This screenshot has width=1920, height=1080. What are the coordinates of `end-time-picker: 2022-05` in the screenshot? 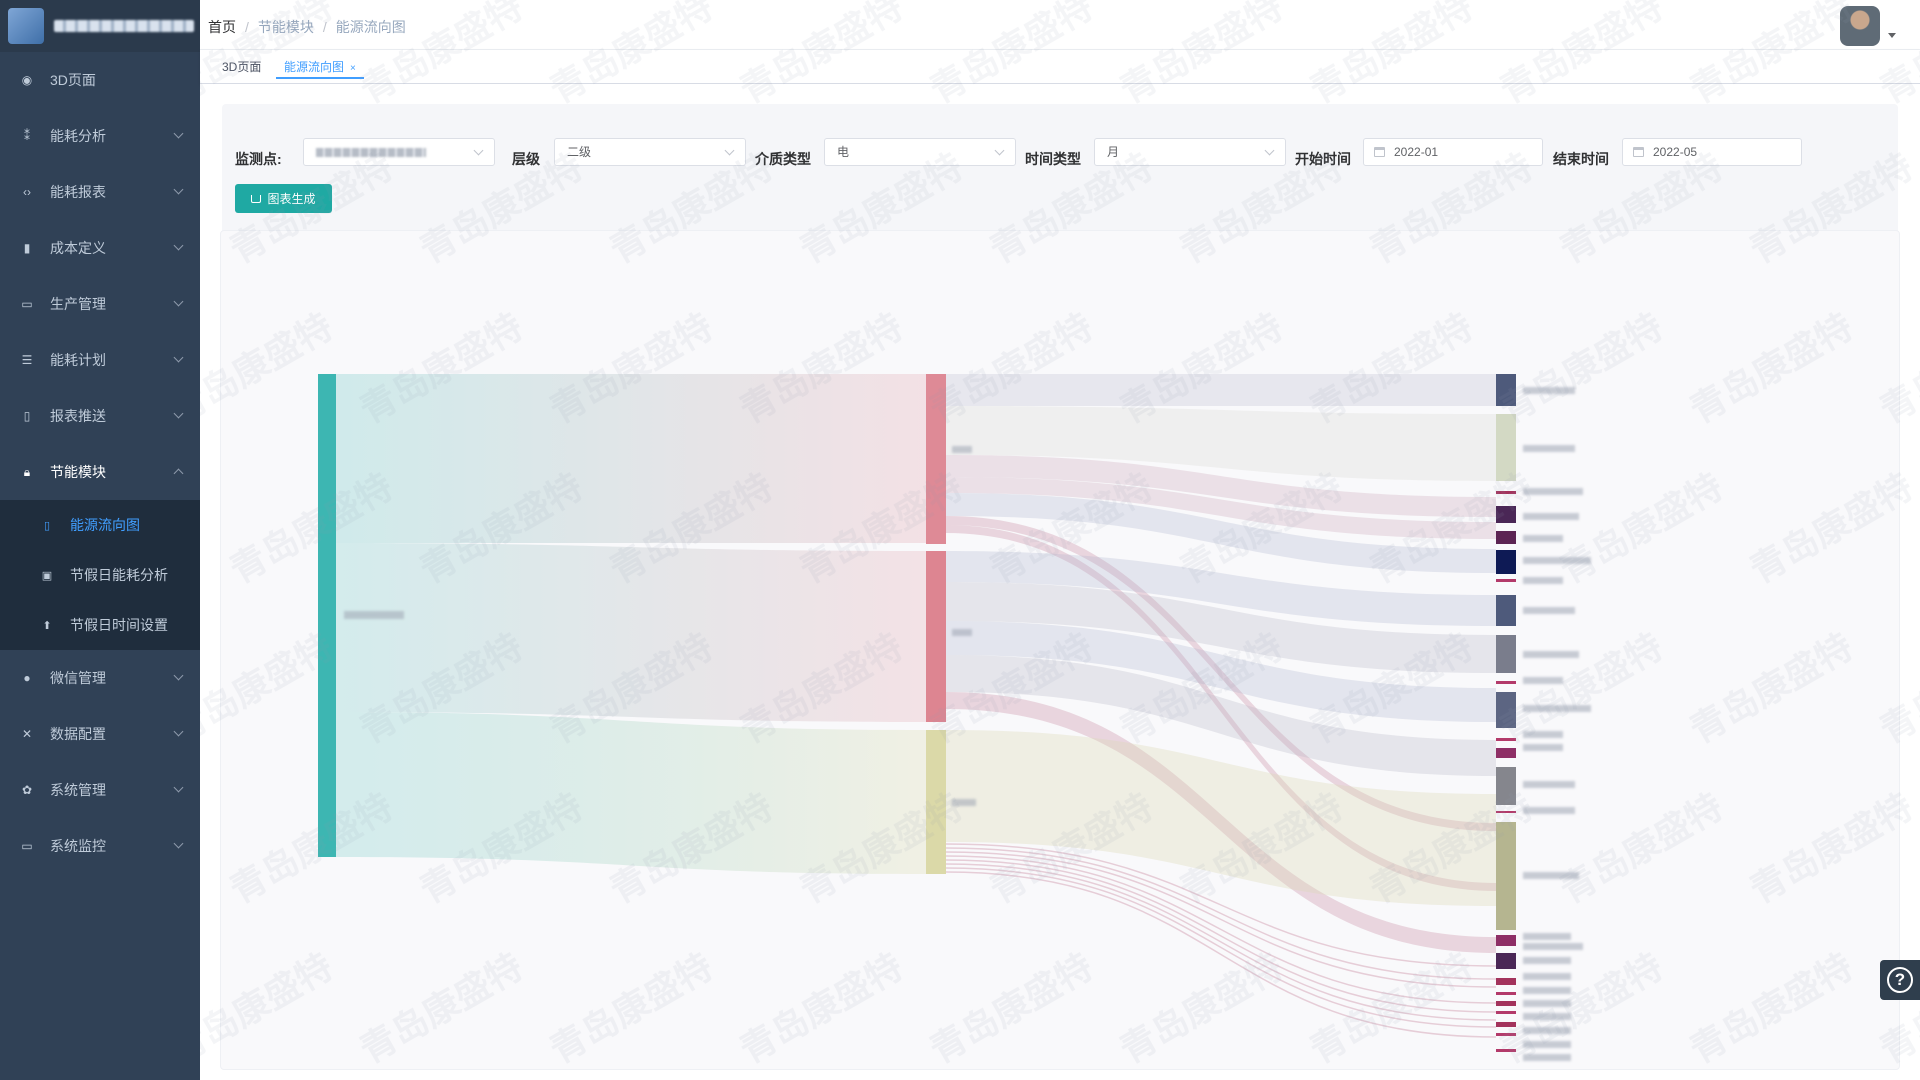 It's located at (1712, 152).